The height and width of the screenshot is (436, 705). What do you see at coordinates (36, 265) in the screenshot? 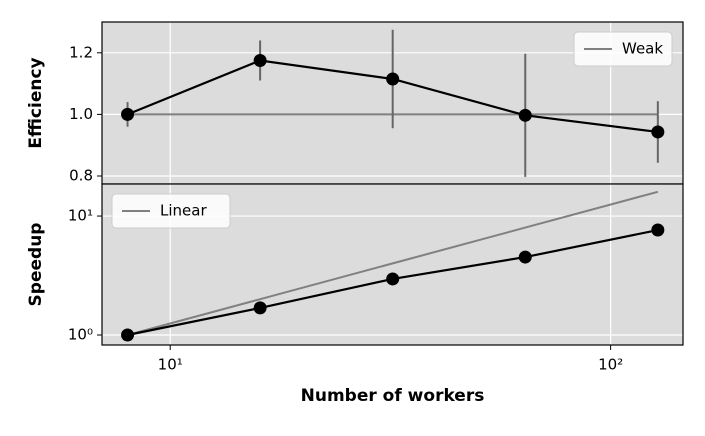
I see `y-axis-label: Speedup` at bounding box center [36, 265].